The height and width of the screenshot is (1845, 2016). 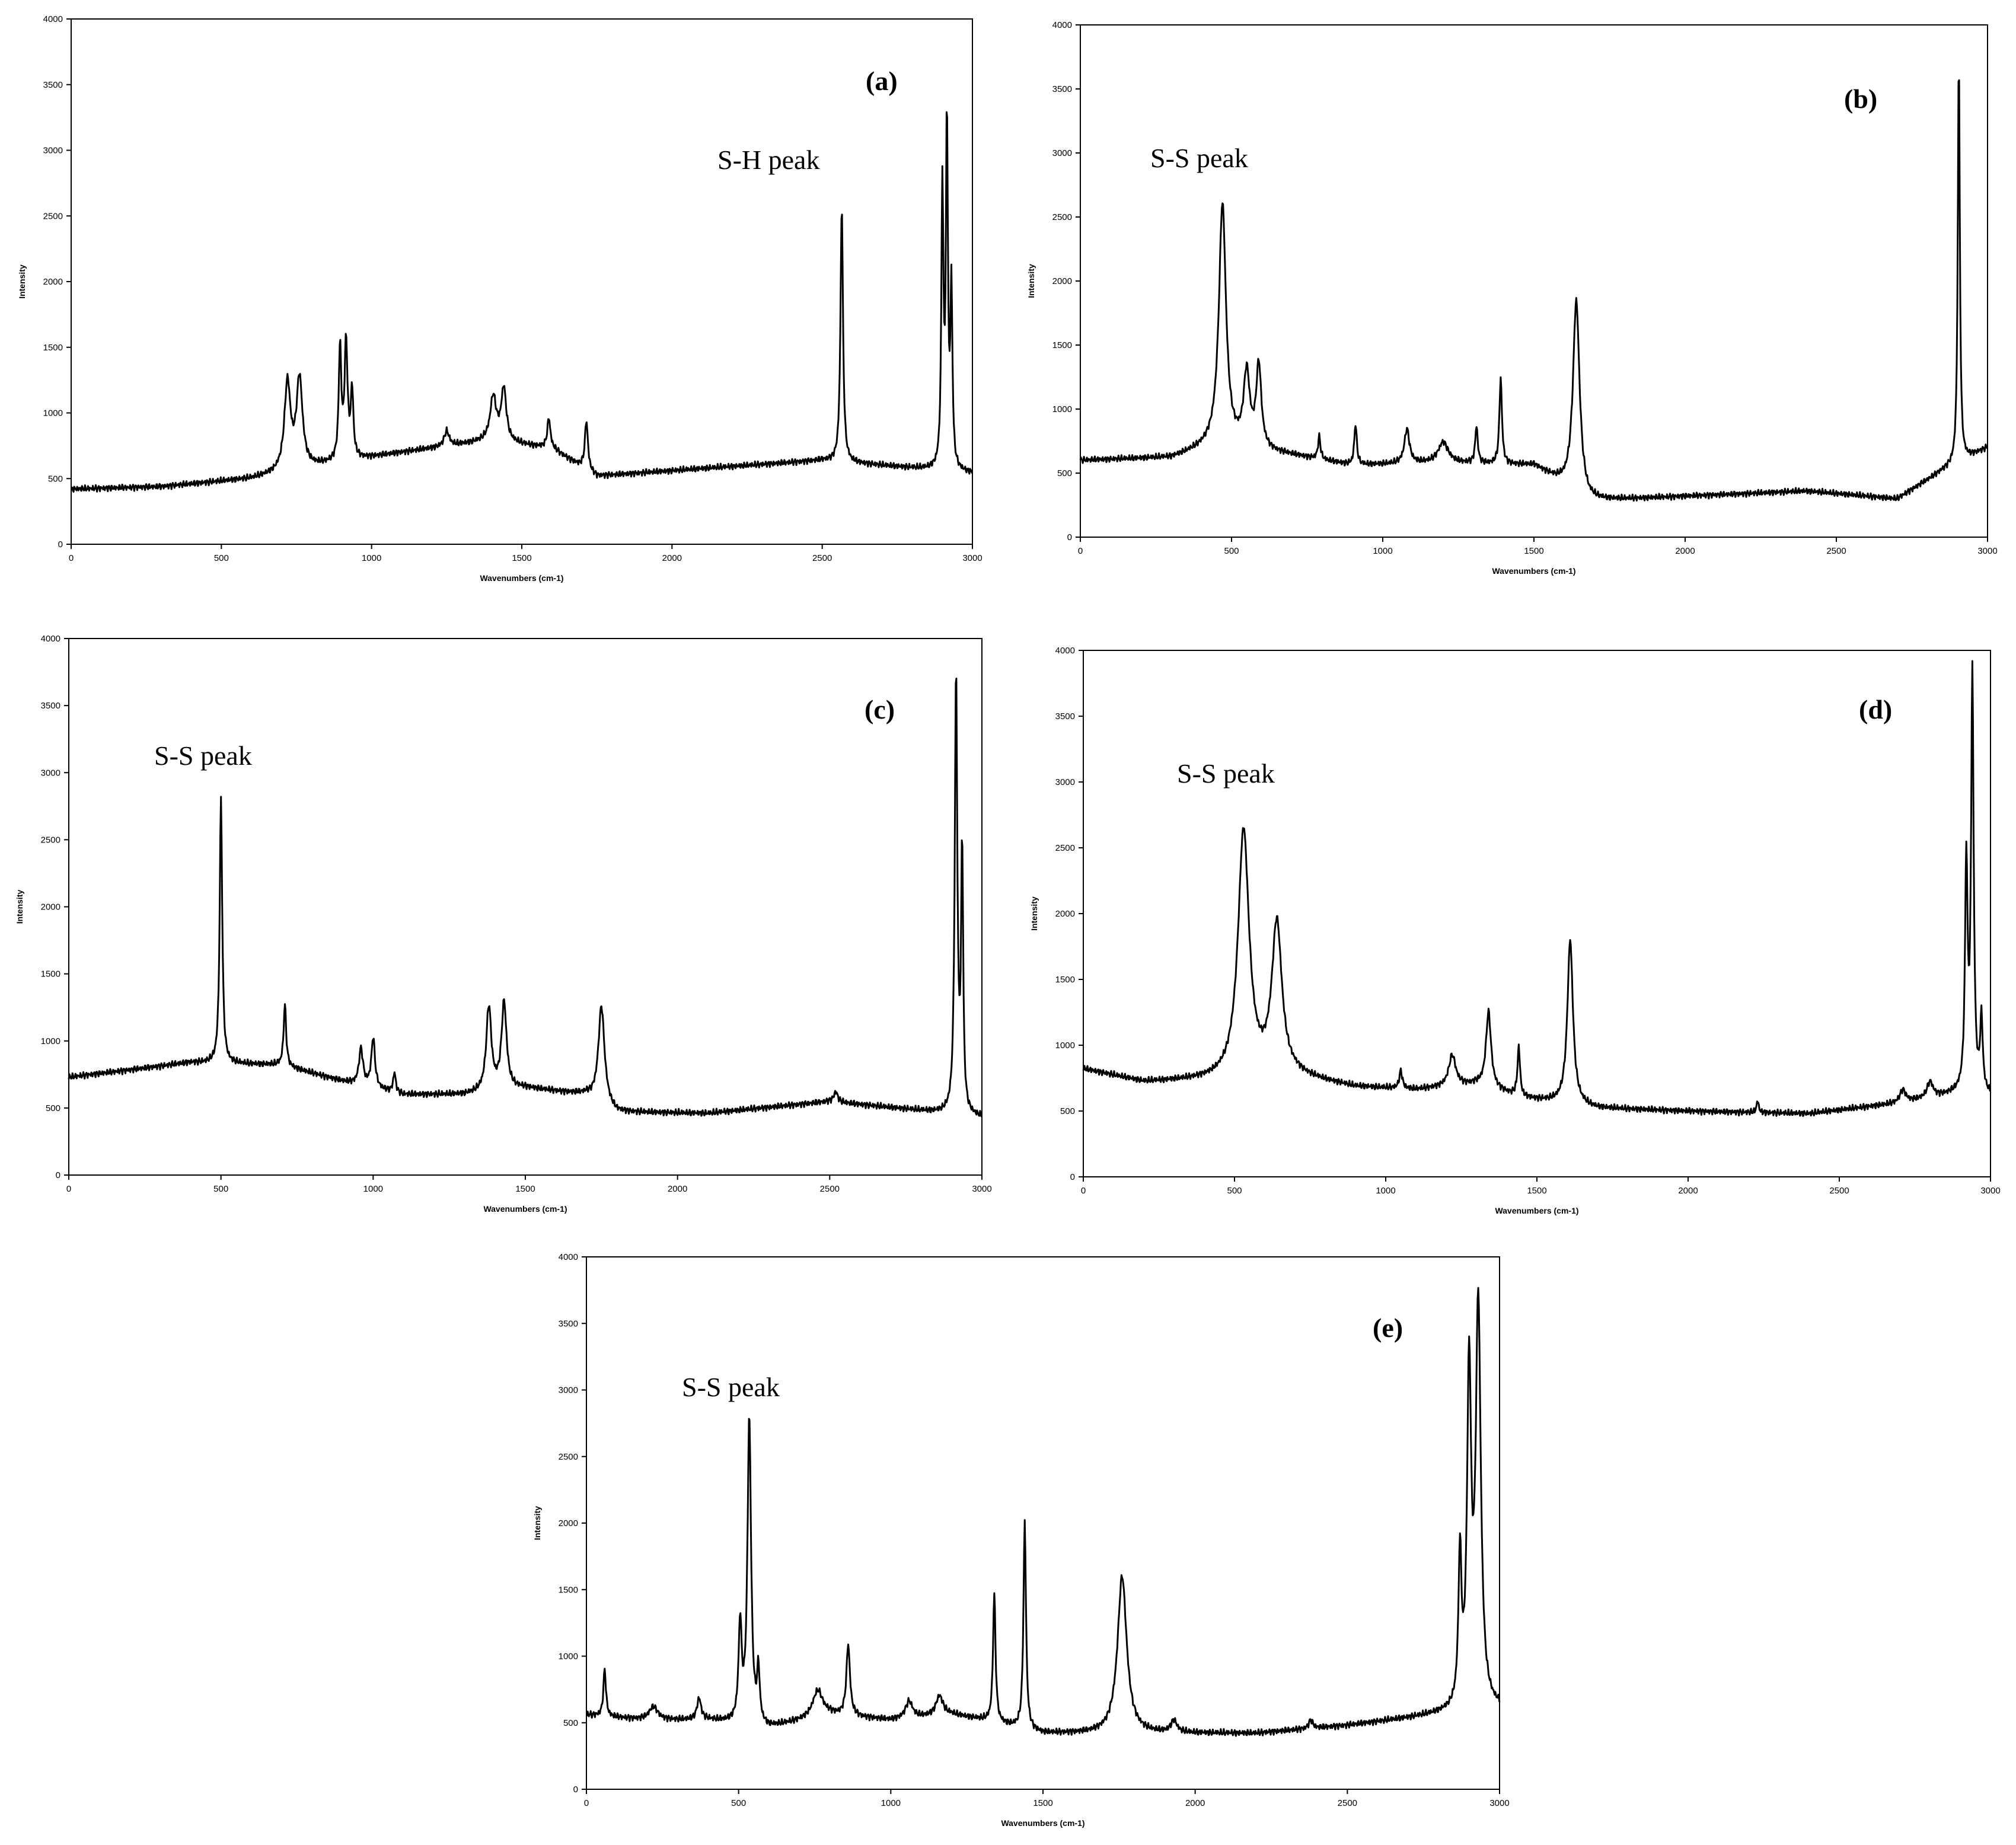 What do you see at coordinates (1875, 709) in the screenshot?
I see `panel-label: (d)` at bounding box center [1875, 709].